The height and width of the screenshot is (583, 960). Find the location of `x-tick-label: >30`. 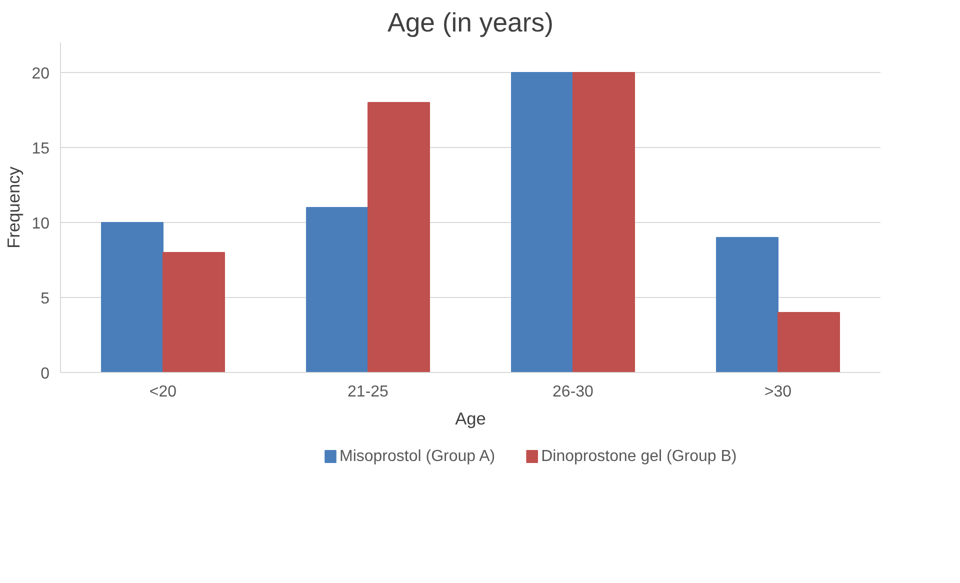

x-tick-label: >30 is located at coordinates (778, 392).